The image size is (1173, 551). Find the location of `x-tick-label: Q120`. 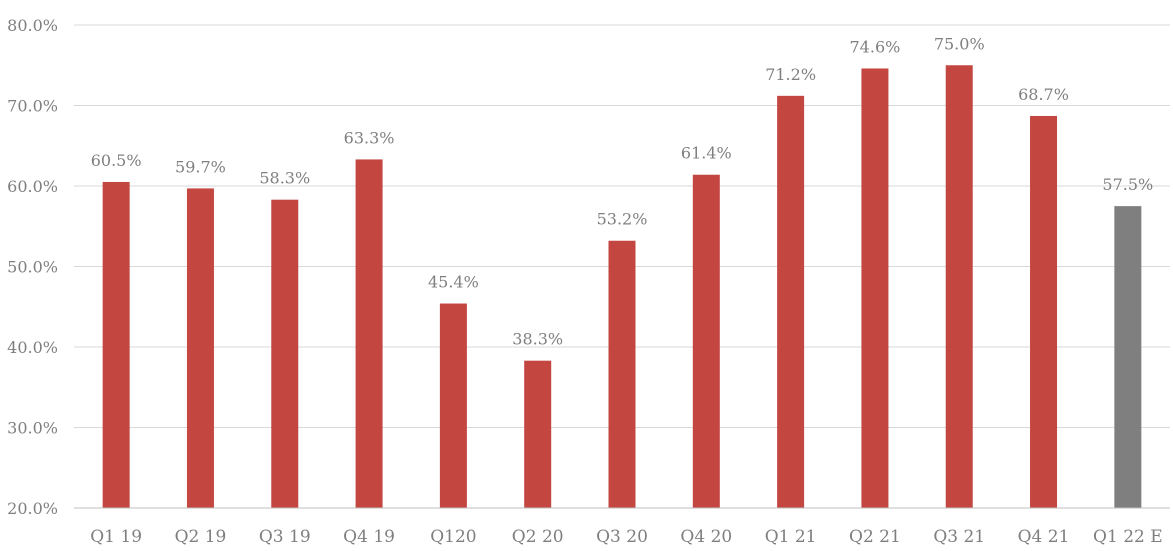

x-tick-label: Q120 is located at coordinates (453, 537).